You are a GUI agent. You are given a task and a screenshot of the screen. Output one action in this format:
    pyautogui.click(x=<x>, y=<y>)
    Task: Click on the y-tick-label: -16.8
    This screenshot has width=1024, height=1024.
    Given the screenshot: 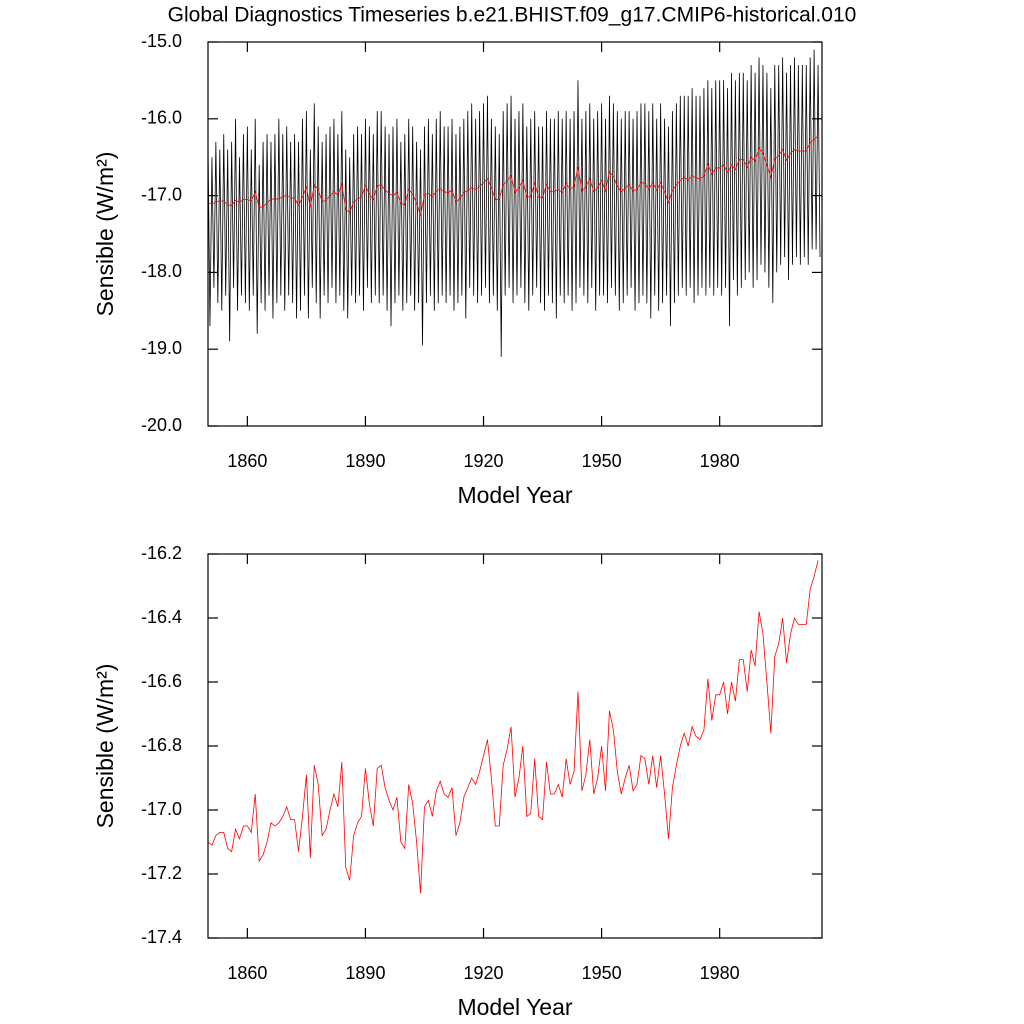 What is the action you would take?
    pyautogui.click(x=161, y=745)
    